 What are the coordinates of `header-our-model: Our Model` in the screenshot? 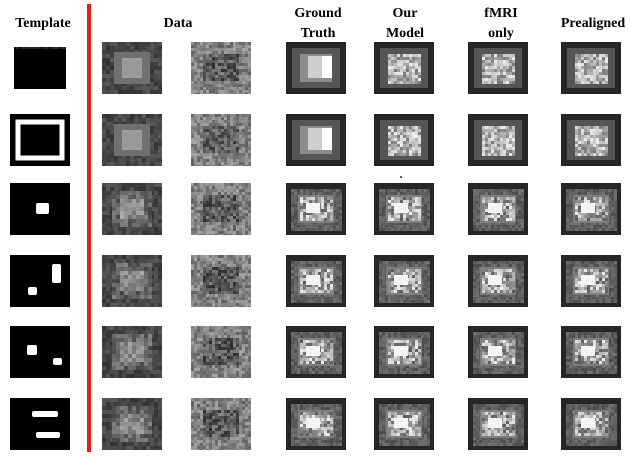 It's located at (405, 23).